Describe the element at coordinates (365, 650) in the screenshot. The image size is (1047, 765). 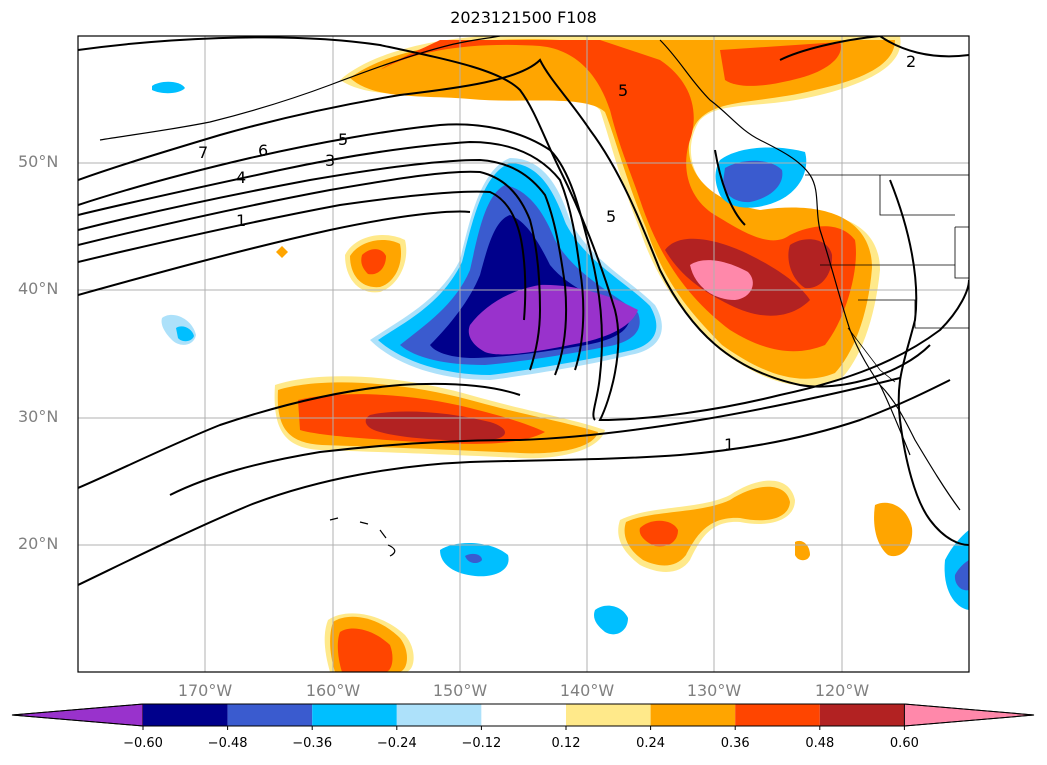
I see `small-feature-5-red` at that location.